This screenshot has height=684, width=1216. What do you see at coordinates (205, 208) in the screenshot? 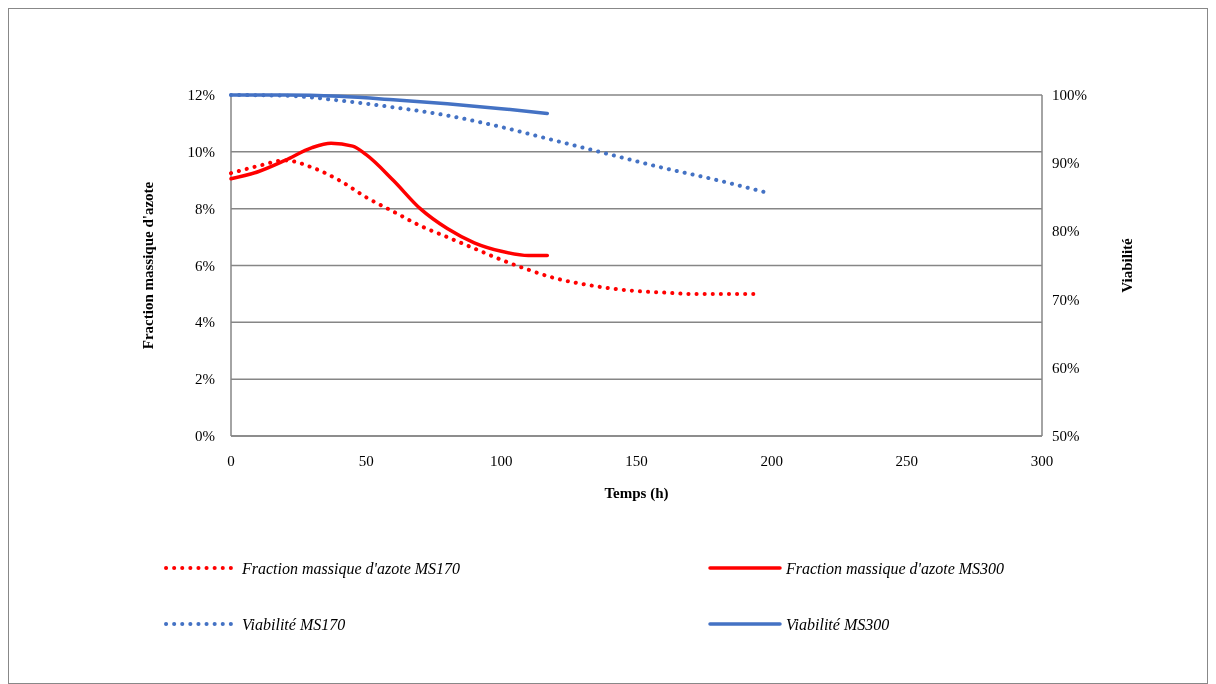
I see `y-tick-label: 8%` at bounding box center [205, 208].